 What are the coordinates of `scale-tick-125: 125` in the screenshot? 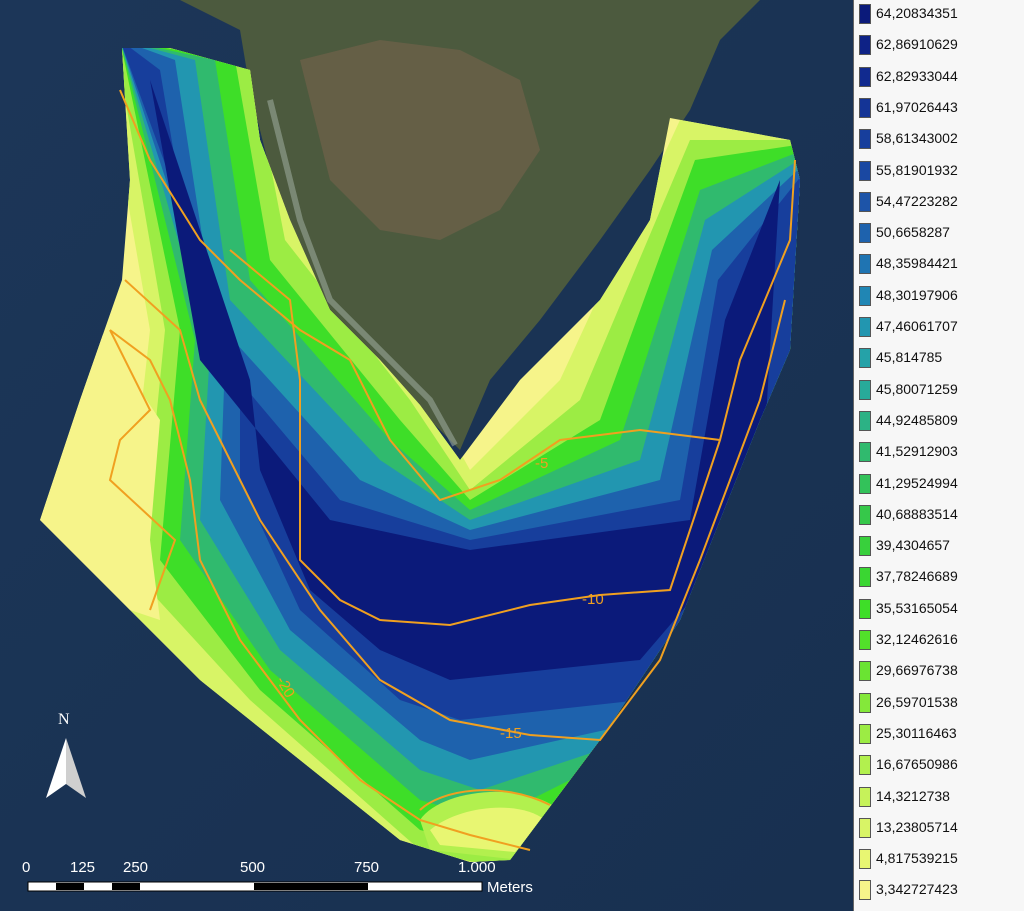 It's located at (82, 867).